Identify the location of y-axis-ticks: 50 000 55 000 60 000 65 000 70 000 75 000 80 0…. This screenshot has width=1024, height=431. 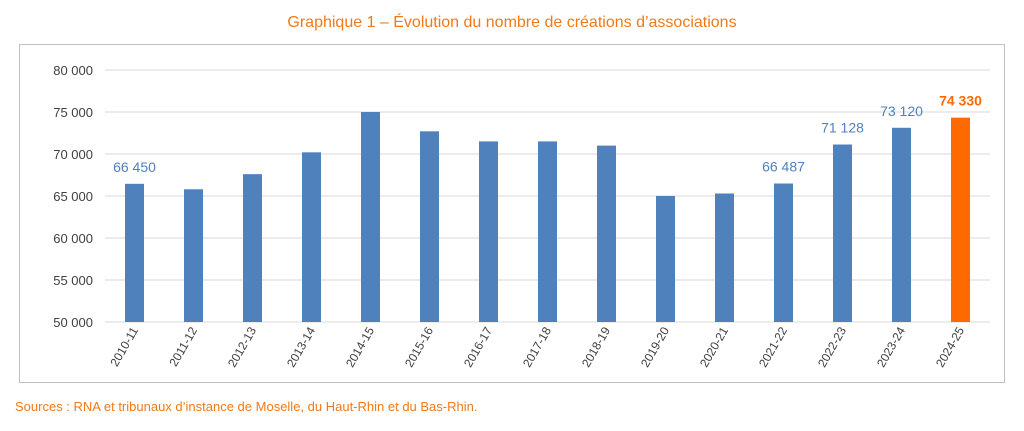
(73, 196).